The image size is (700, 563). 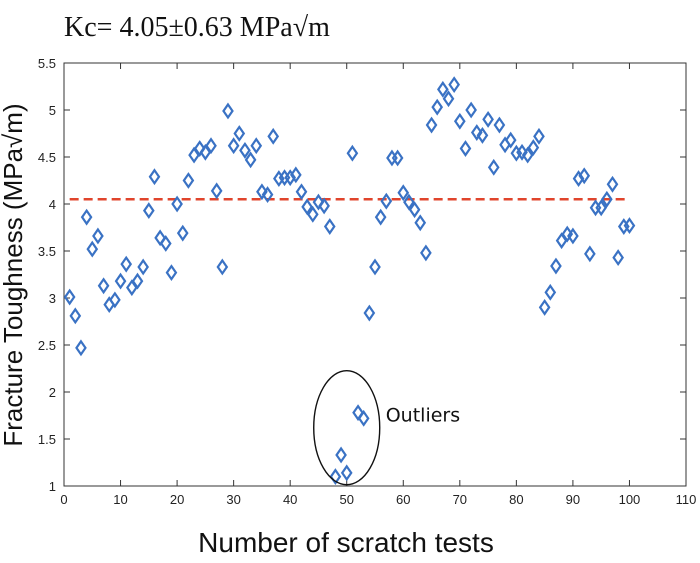 What do you see at coordinates (47, 63) in the screenshot?
I see `y-tick-label: 5.5` at bounding box center [47, 63].